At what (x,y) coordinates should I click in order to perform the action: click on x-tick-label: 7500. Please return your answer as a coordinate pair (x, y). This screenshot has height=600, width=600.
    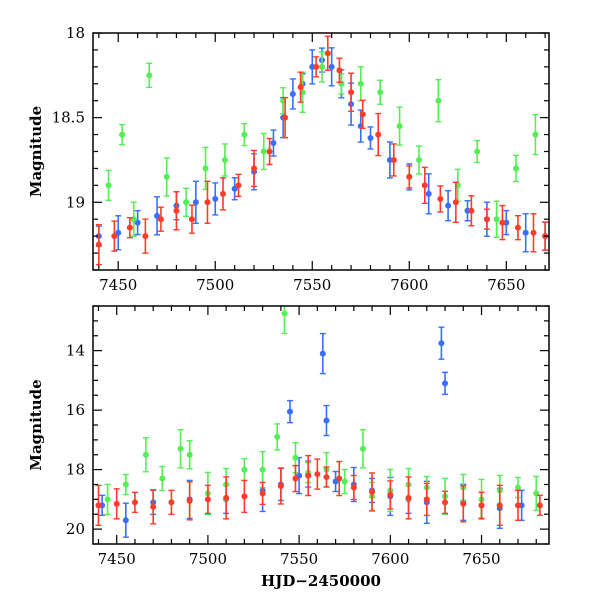
    Looking at the image, I should click on (215, 285).